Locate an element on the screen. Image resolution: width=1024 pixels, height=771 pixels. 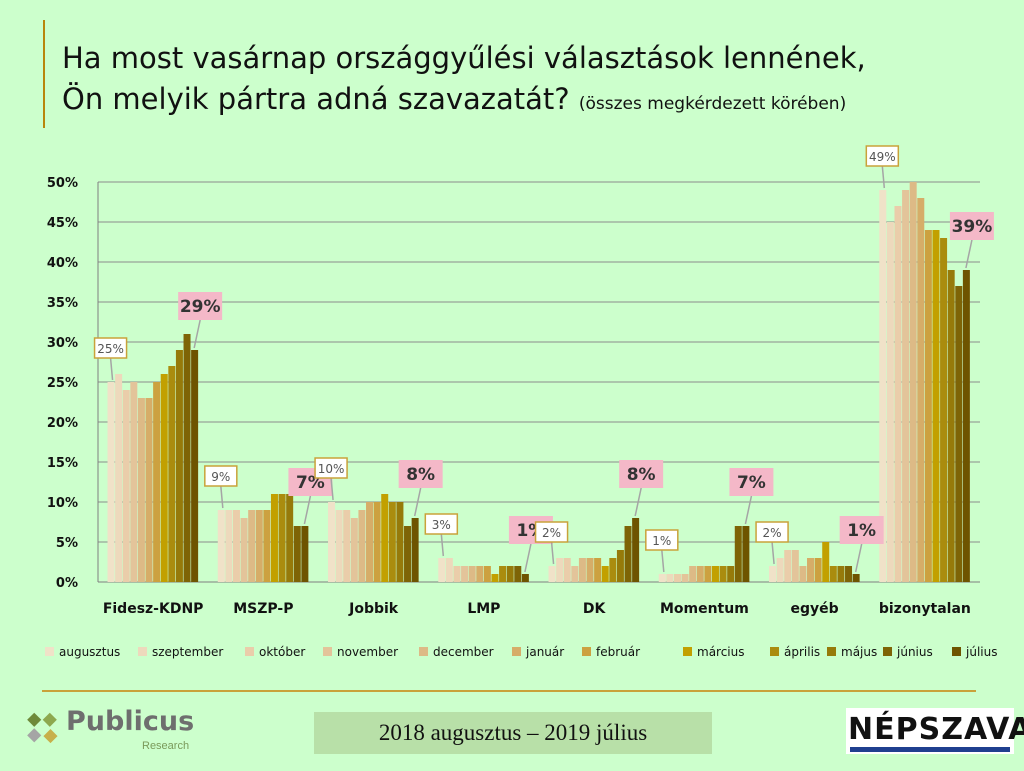
category-label: Momentum is located at coordinates (704, 609).